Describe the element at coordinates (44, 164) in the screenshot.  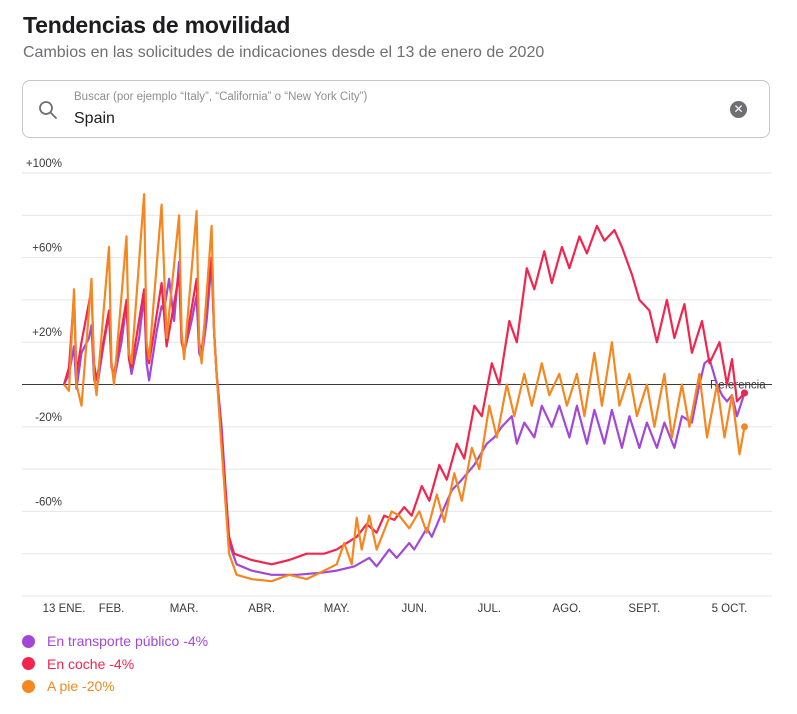
I see `y-tick-label-0: +100%` at that location.